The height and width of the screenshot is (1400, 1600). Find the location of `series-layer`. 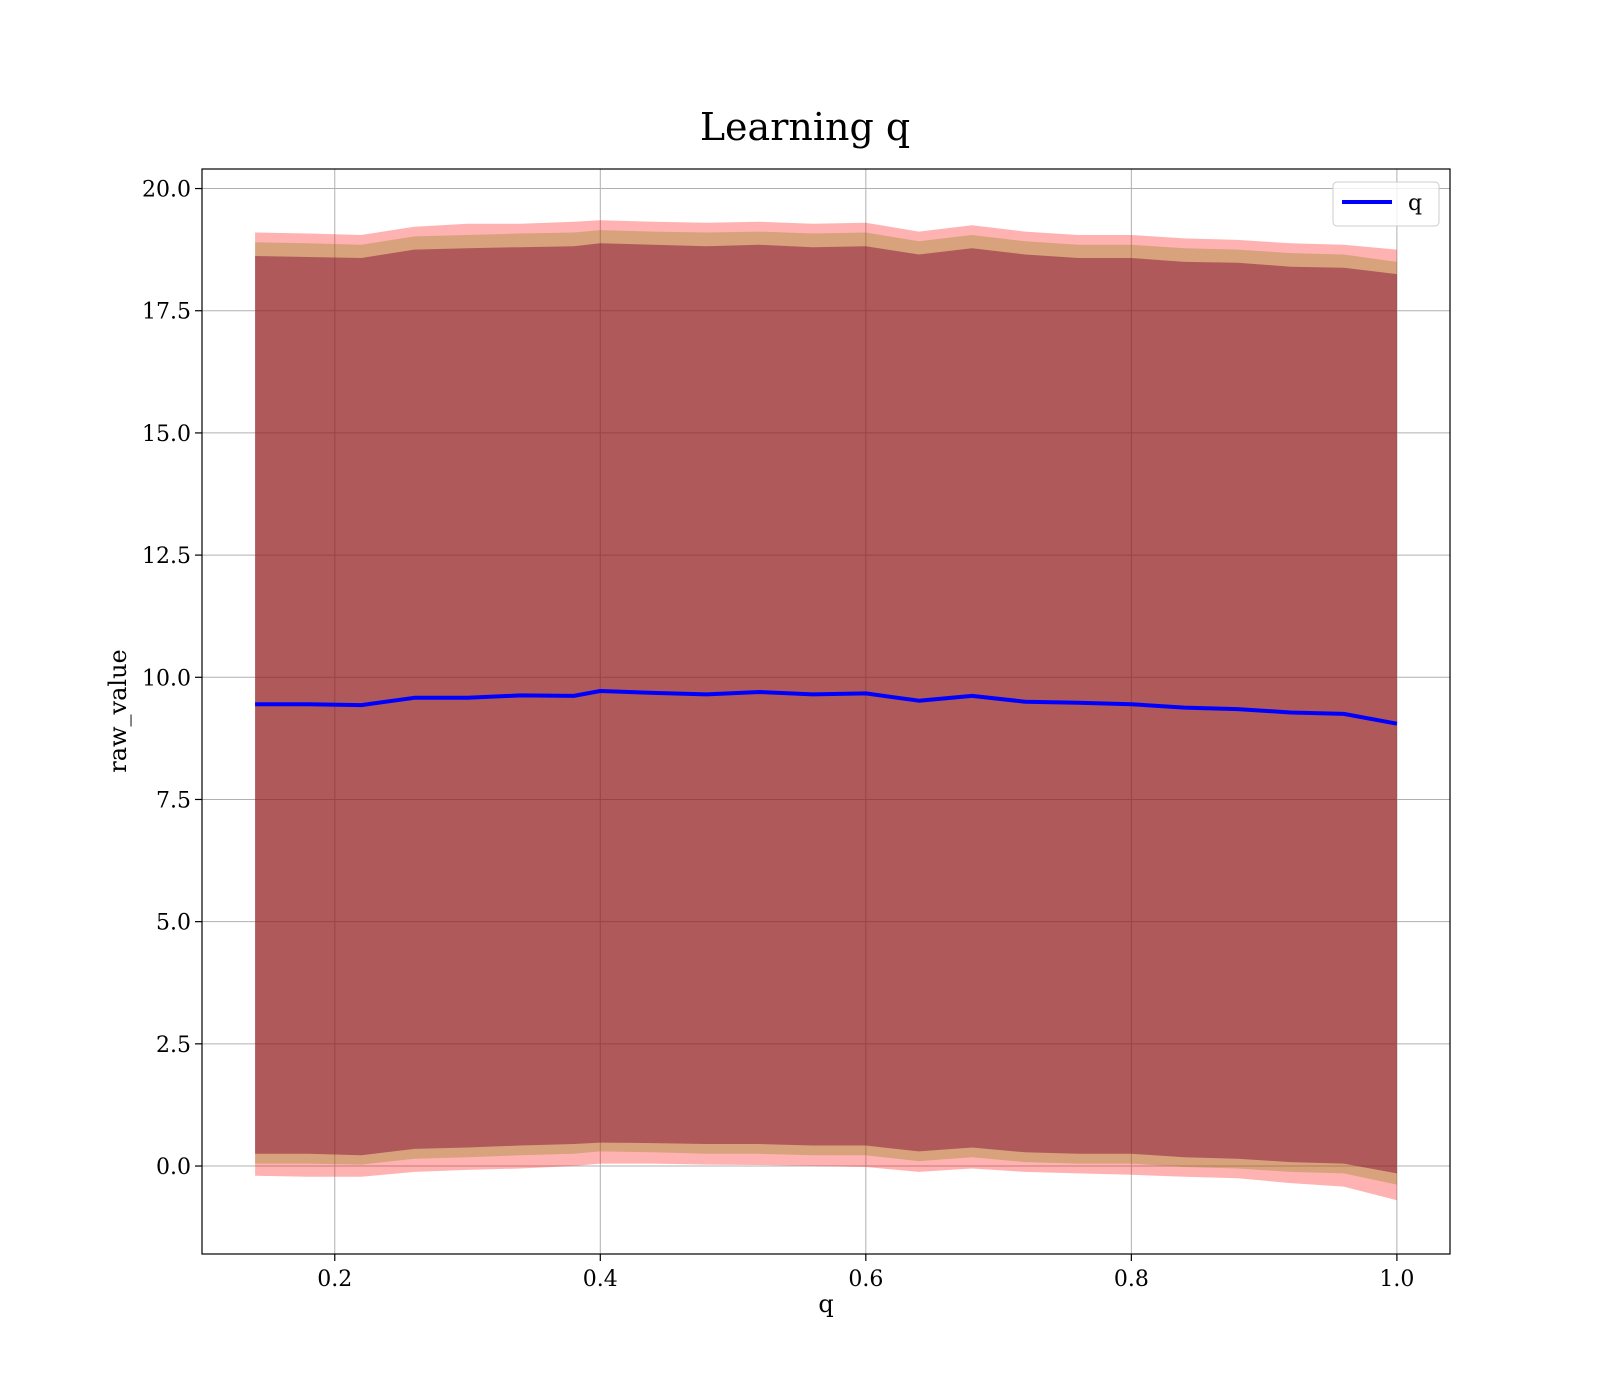

series-layer is located at coordinates (826, 707).